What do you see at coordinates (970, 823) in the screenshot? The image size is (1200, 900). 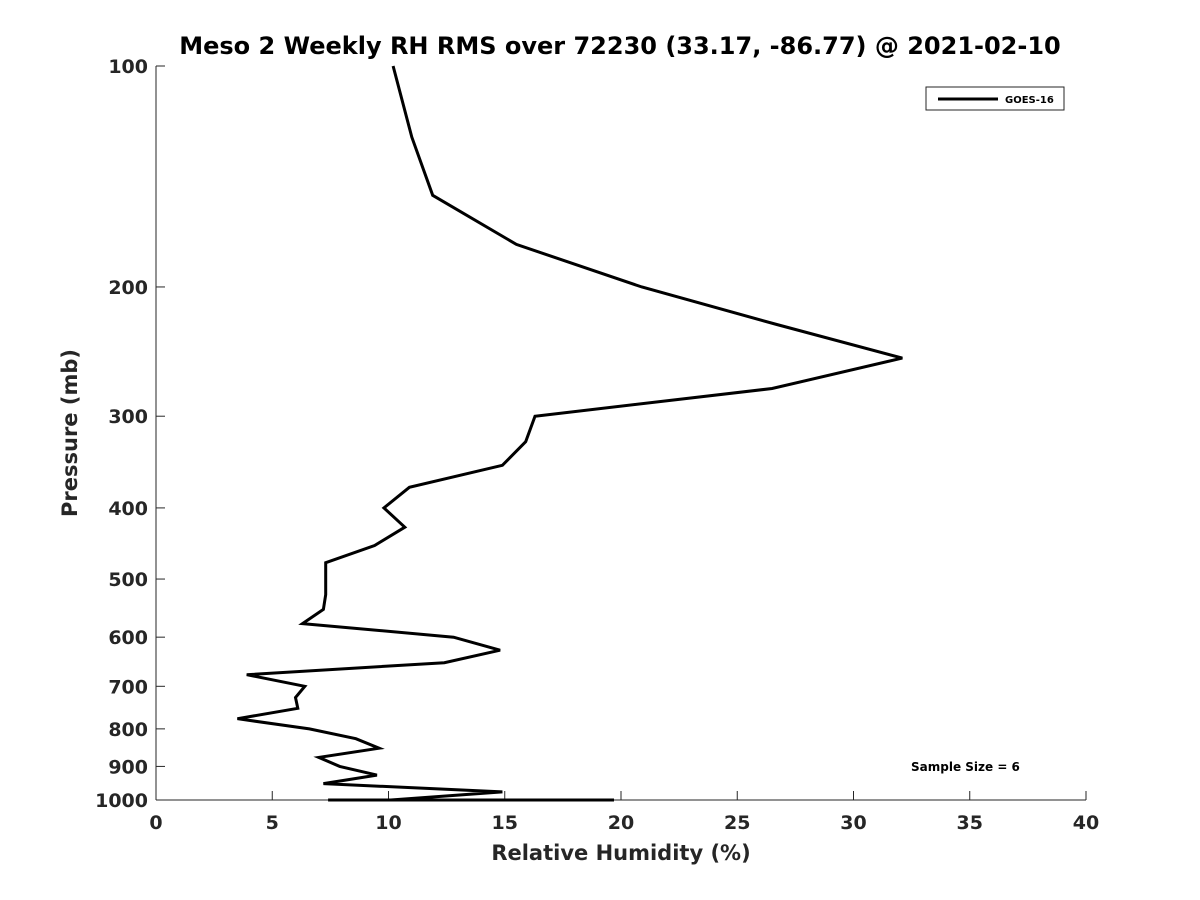 I see `x-tick-label: 35` at bounding box center [970, 823].